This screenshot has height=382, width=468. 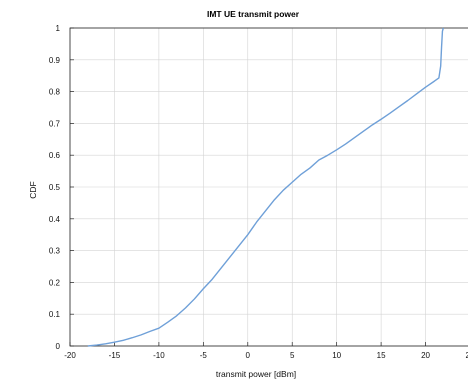 I want to click on y-tick-label: 0.5, so click(x=55, y=187).